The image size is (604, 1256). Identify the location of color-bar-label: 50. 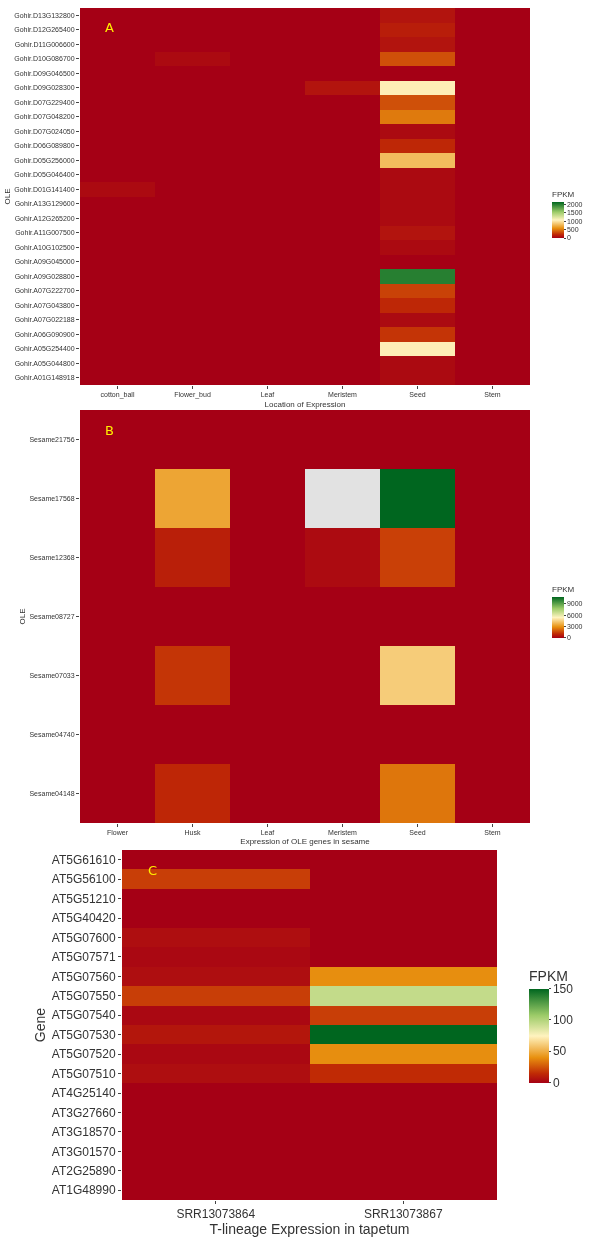
(559, 1051).